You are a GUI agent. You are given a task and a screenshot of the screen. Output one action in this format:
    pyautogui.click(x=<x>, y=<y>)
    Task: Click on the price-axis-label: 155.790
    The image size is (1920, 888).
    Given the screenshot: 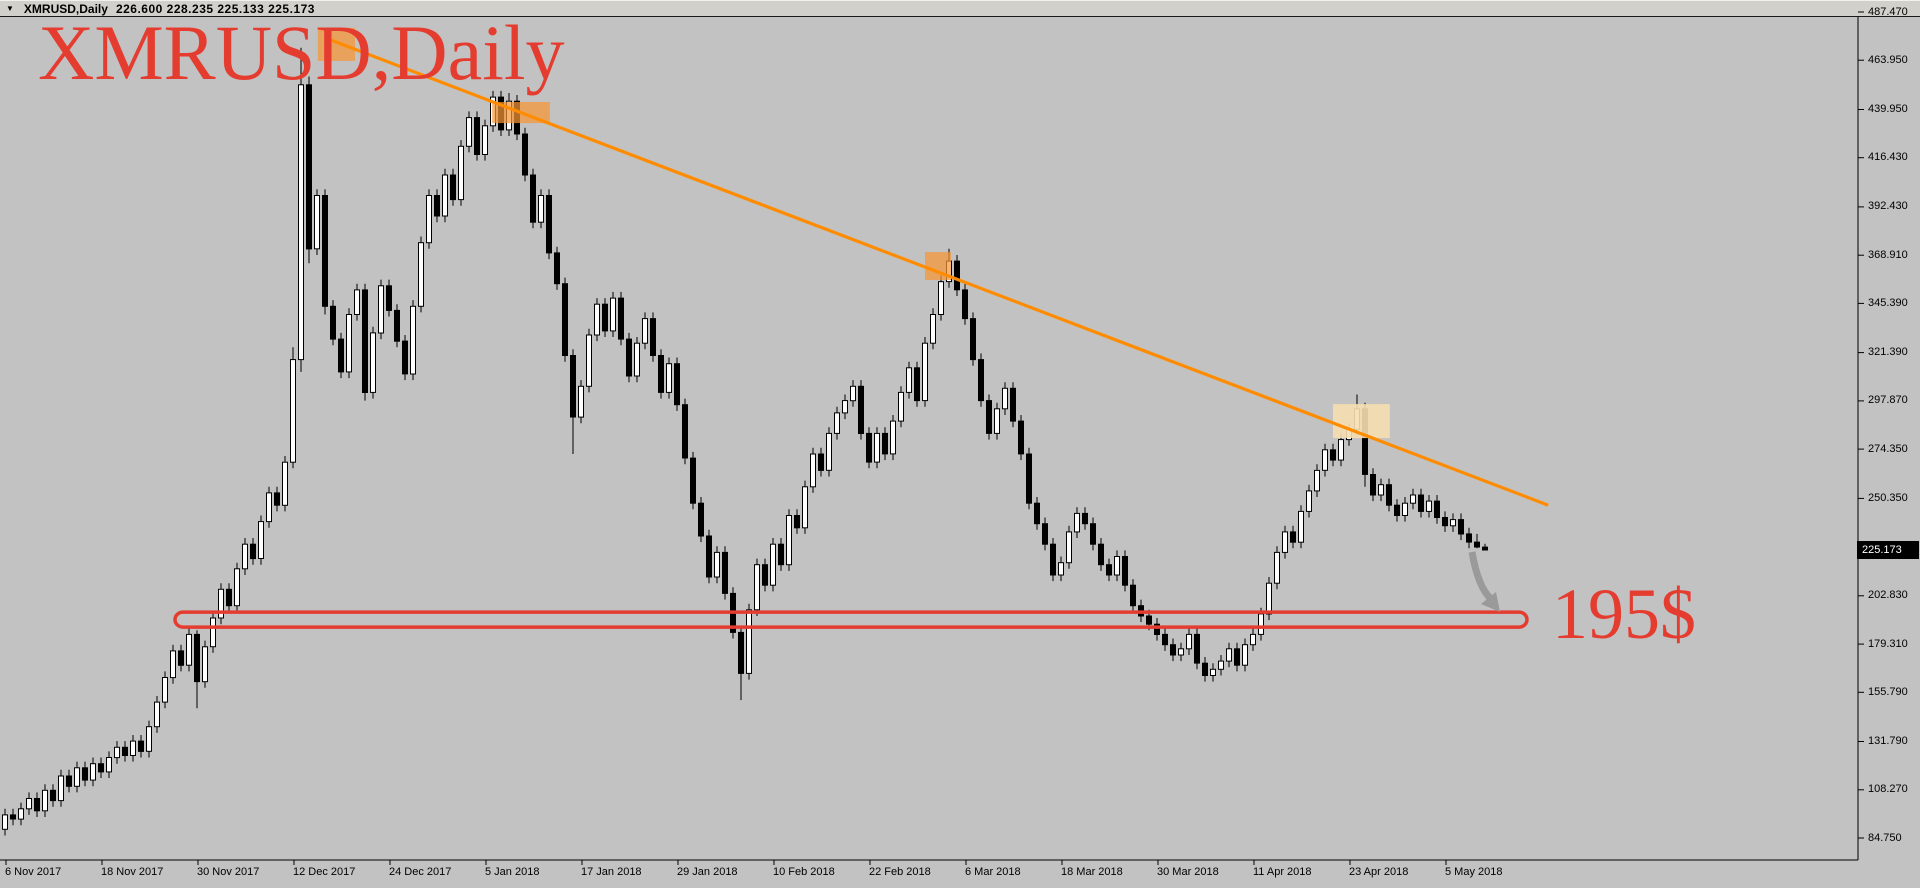 What is the action you would take?
    pyautogui.click(x=1888, y=692)
    